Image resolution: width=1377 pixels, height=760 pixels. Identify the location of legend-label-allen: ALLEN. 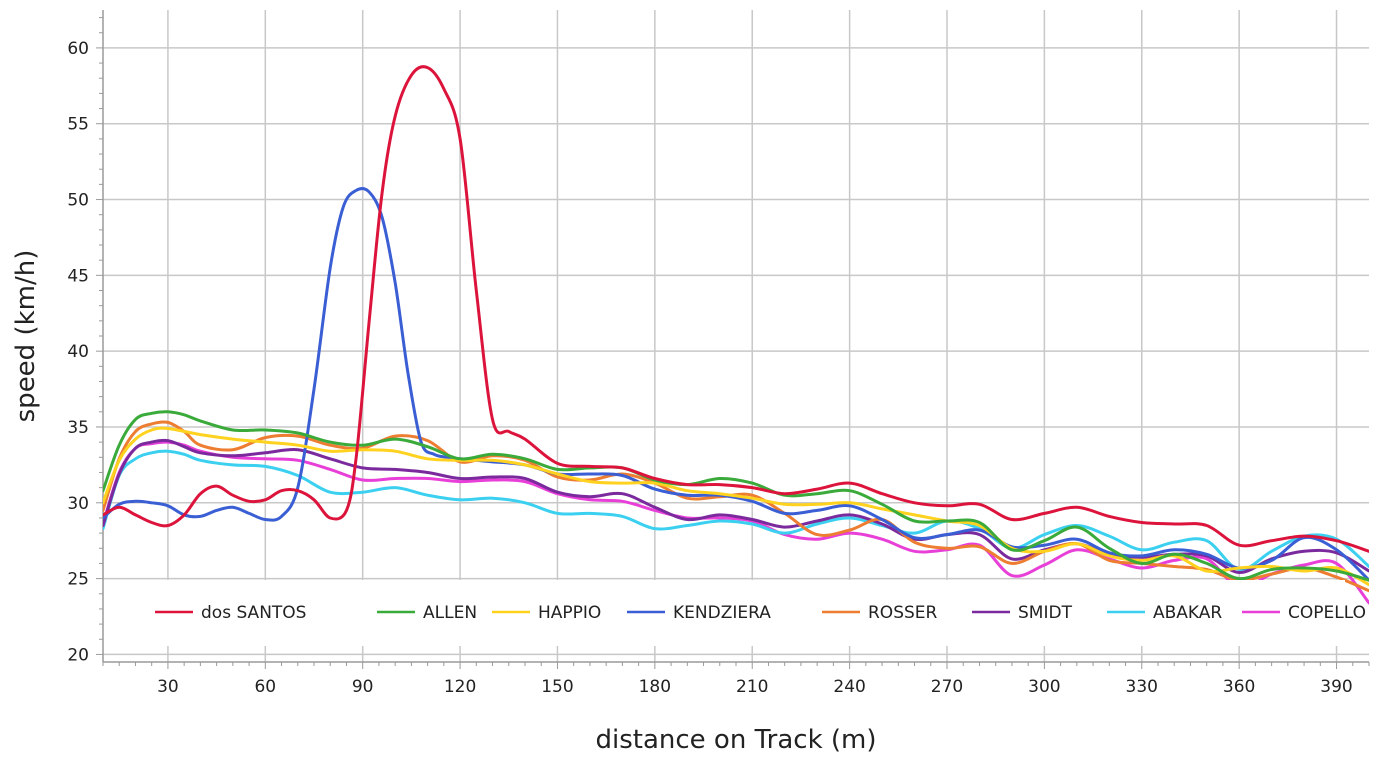
(450, 613).